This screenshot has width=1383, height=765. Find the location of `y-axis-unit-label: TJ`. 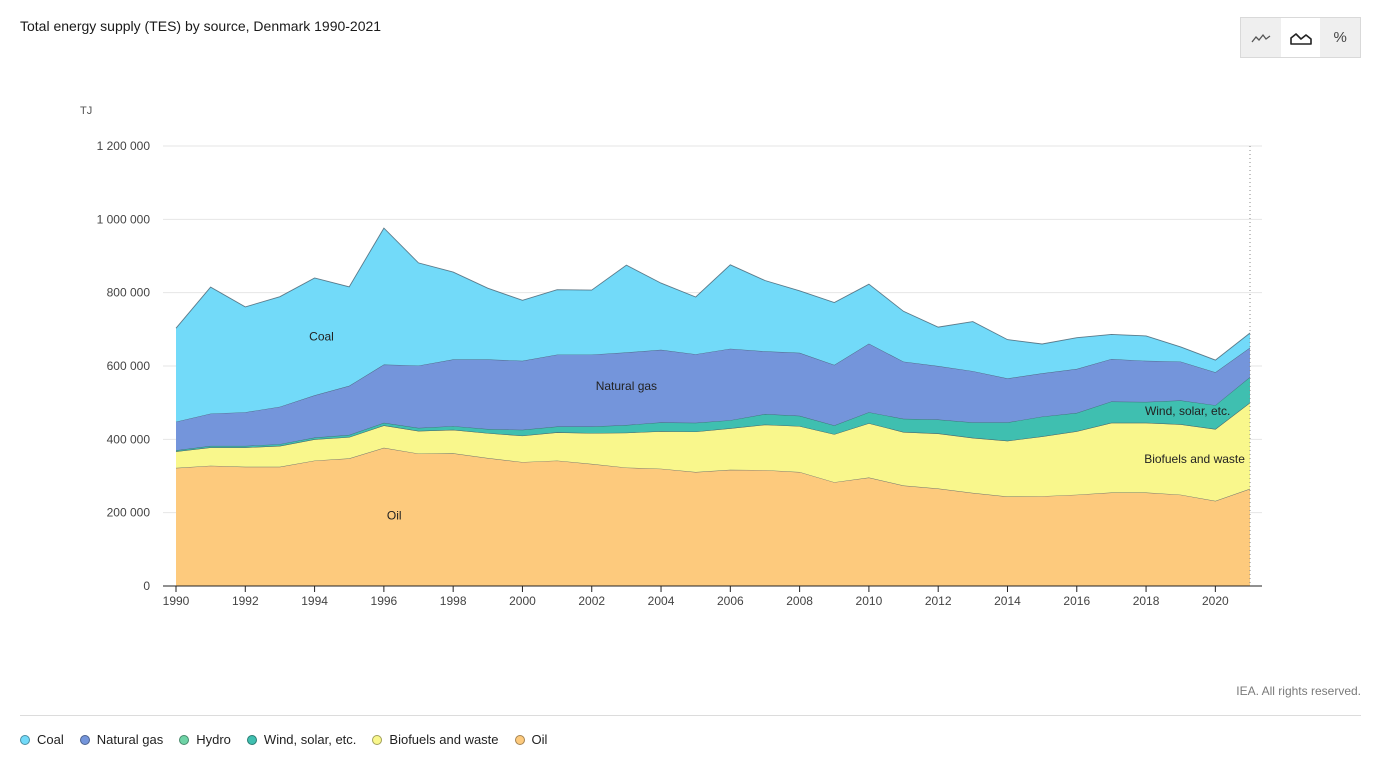

y-axis-unit-label: TJ is located at coordinates (86, 111).